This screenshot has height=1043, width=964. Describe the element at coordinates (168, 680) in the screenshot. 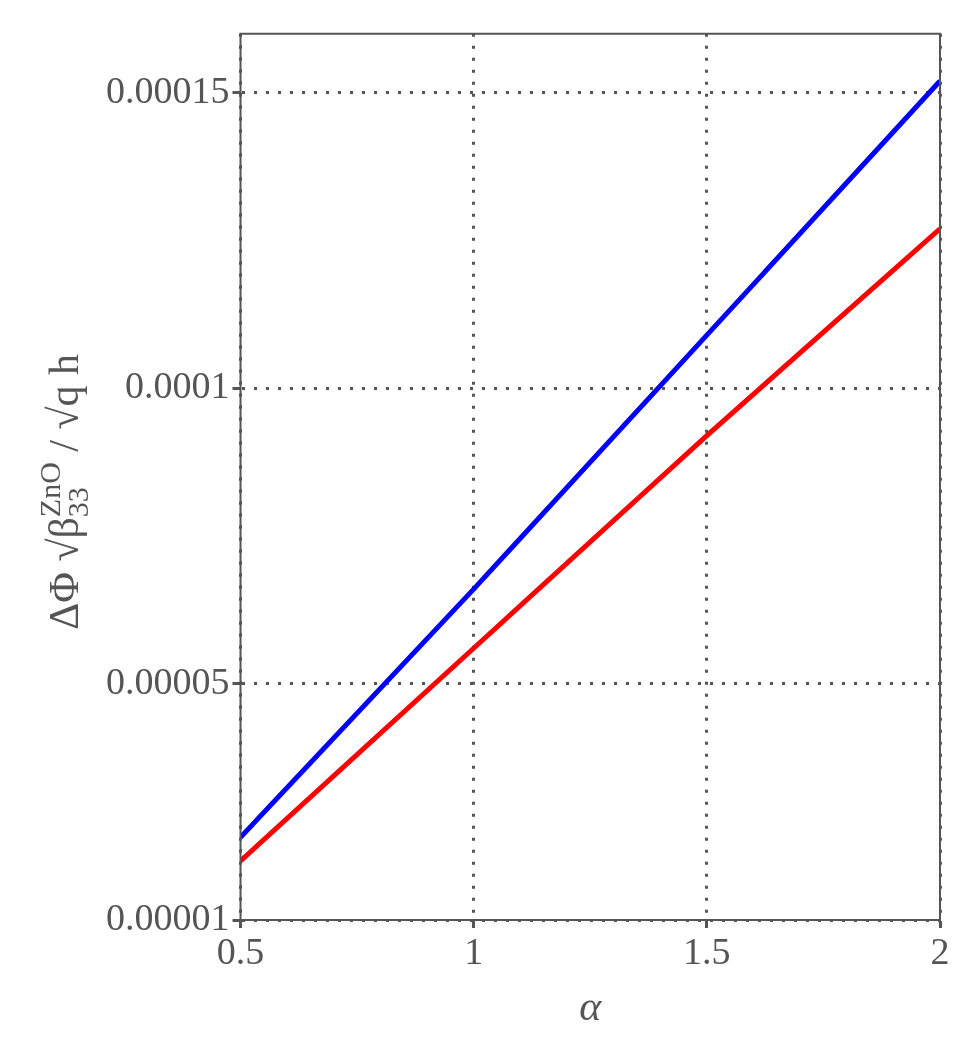

I see `y-tick-label: 0.00005` at that location.